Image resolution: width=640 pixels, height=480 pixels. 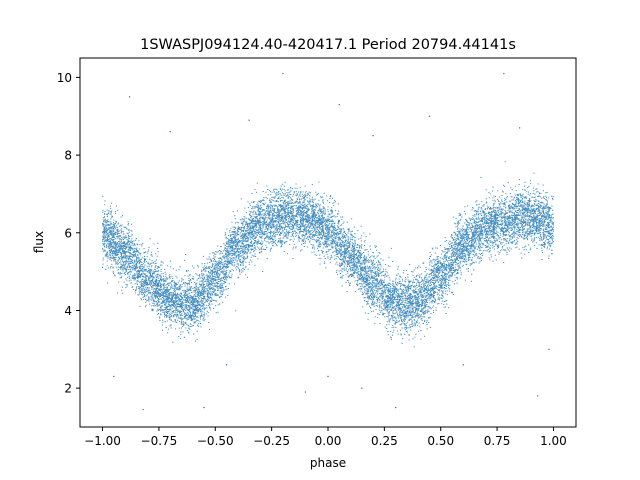 I want to click on x-axis-label: phase, so click(x=328, y=463).